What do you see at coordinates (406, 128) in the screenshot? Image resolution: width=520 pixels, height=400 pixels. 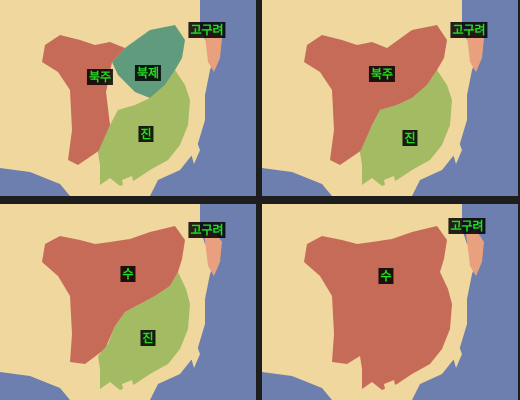 I see `jin-region` at bounding box center [406, 128].